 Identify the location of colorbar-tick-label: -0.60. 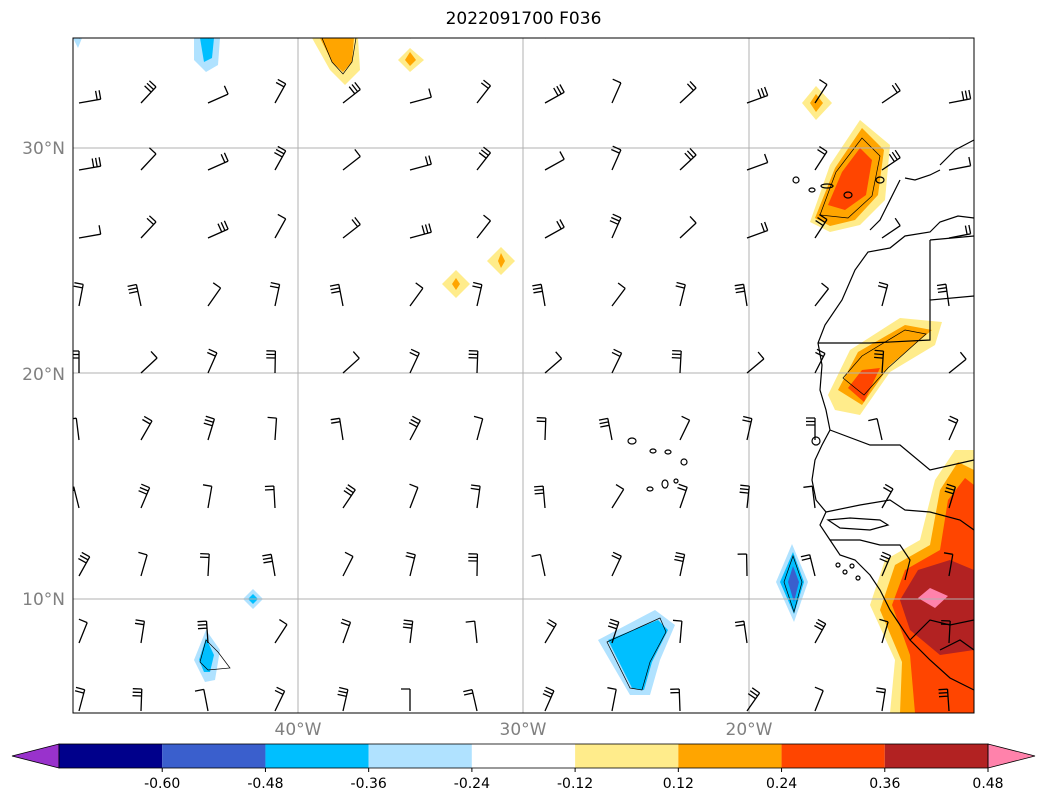
(162, 784).